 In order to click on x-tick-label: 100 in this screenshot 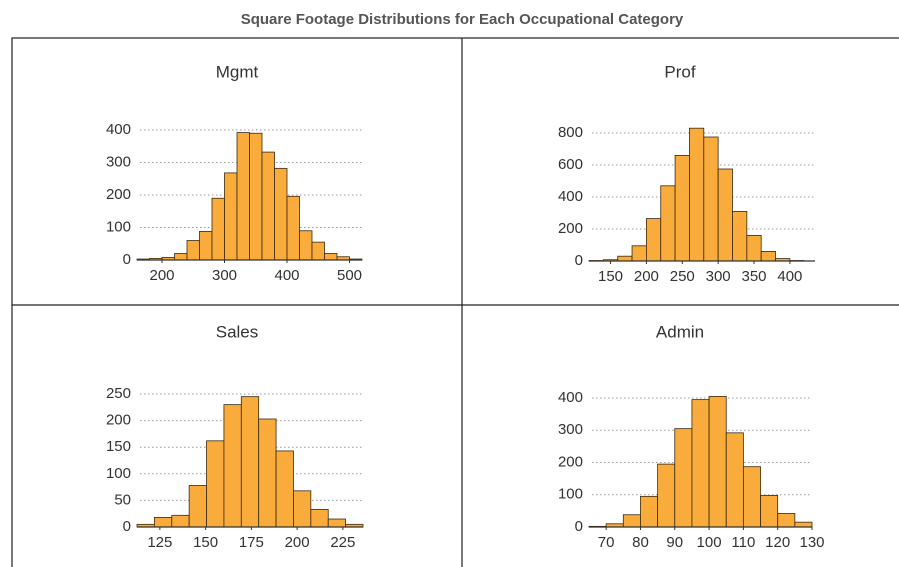, I will do `click(709, 542)`.